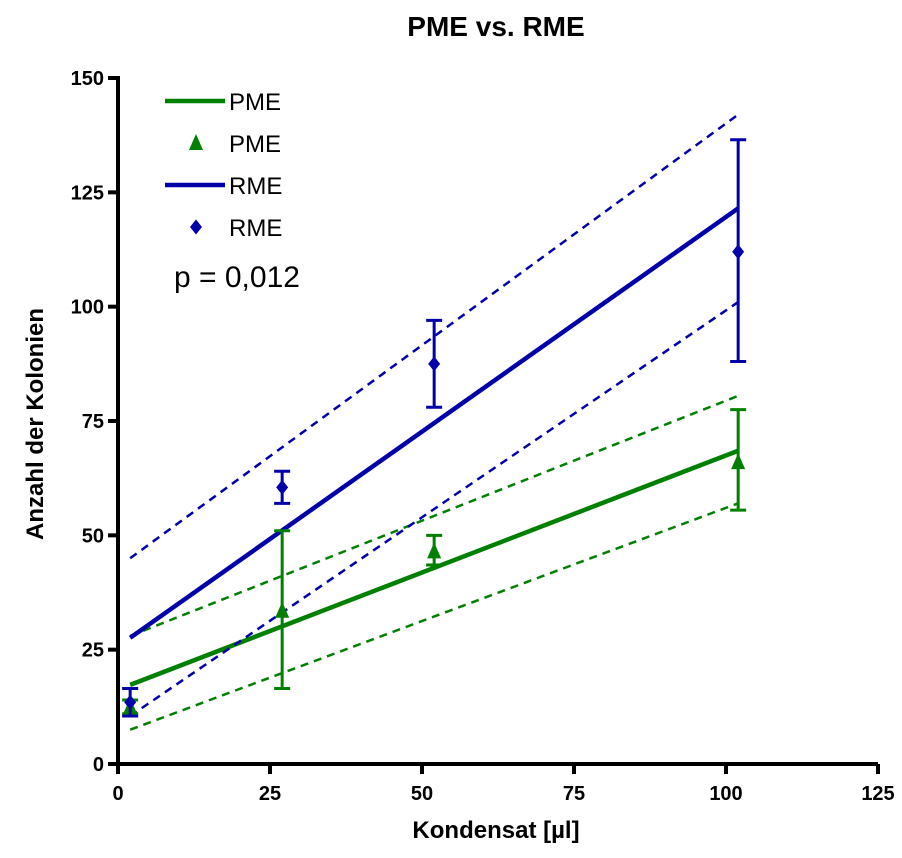 The width and height of the screenshot is (902, 858). Describe the element at coordinates (495, 26) in the screenshot. I see `chart-title: PME vs. RME` at that location.